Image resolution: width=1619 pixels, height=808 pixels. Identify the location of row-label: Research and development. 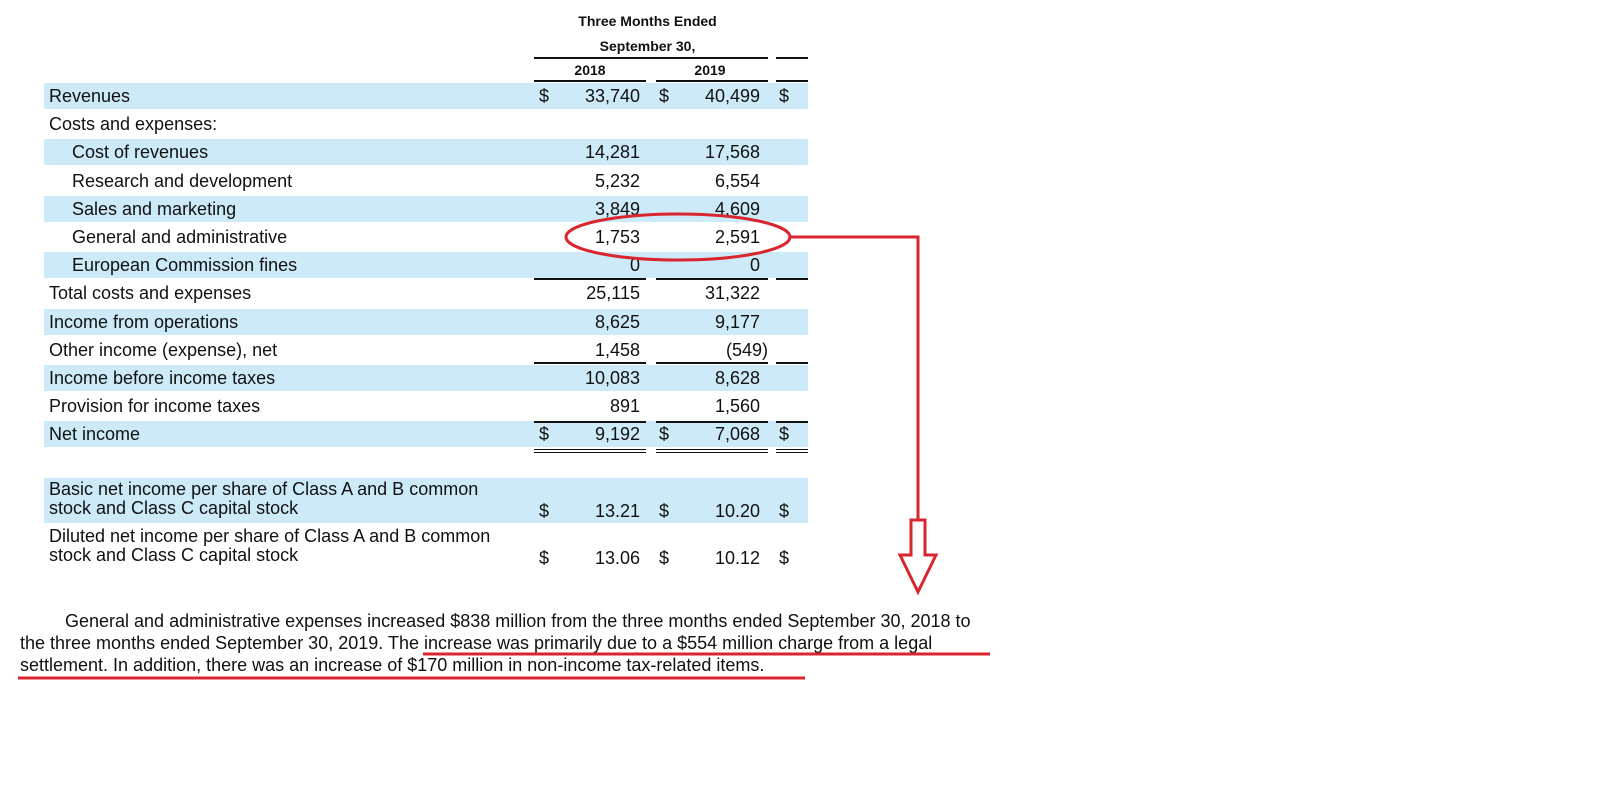
(182, 180).